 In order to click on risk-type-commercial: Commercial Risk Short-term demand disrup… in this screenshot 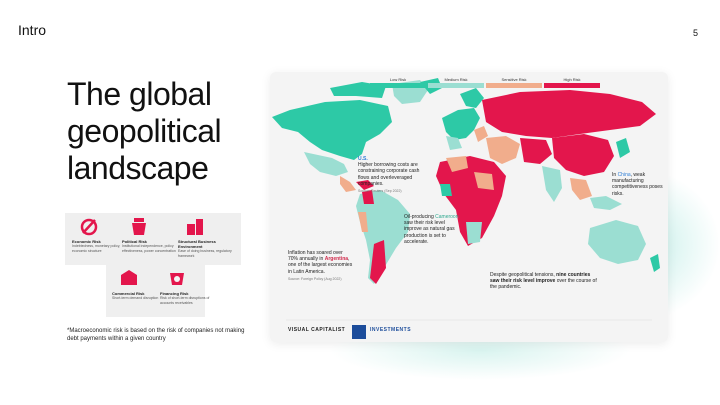, I will do `click(141, 284)`.